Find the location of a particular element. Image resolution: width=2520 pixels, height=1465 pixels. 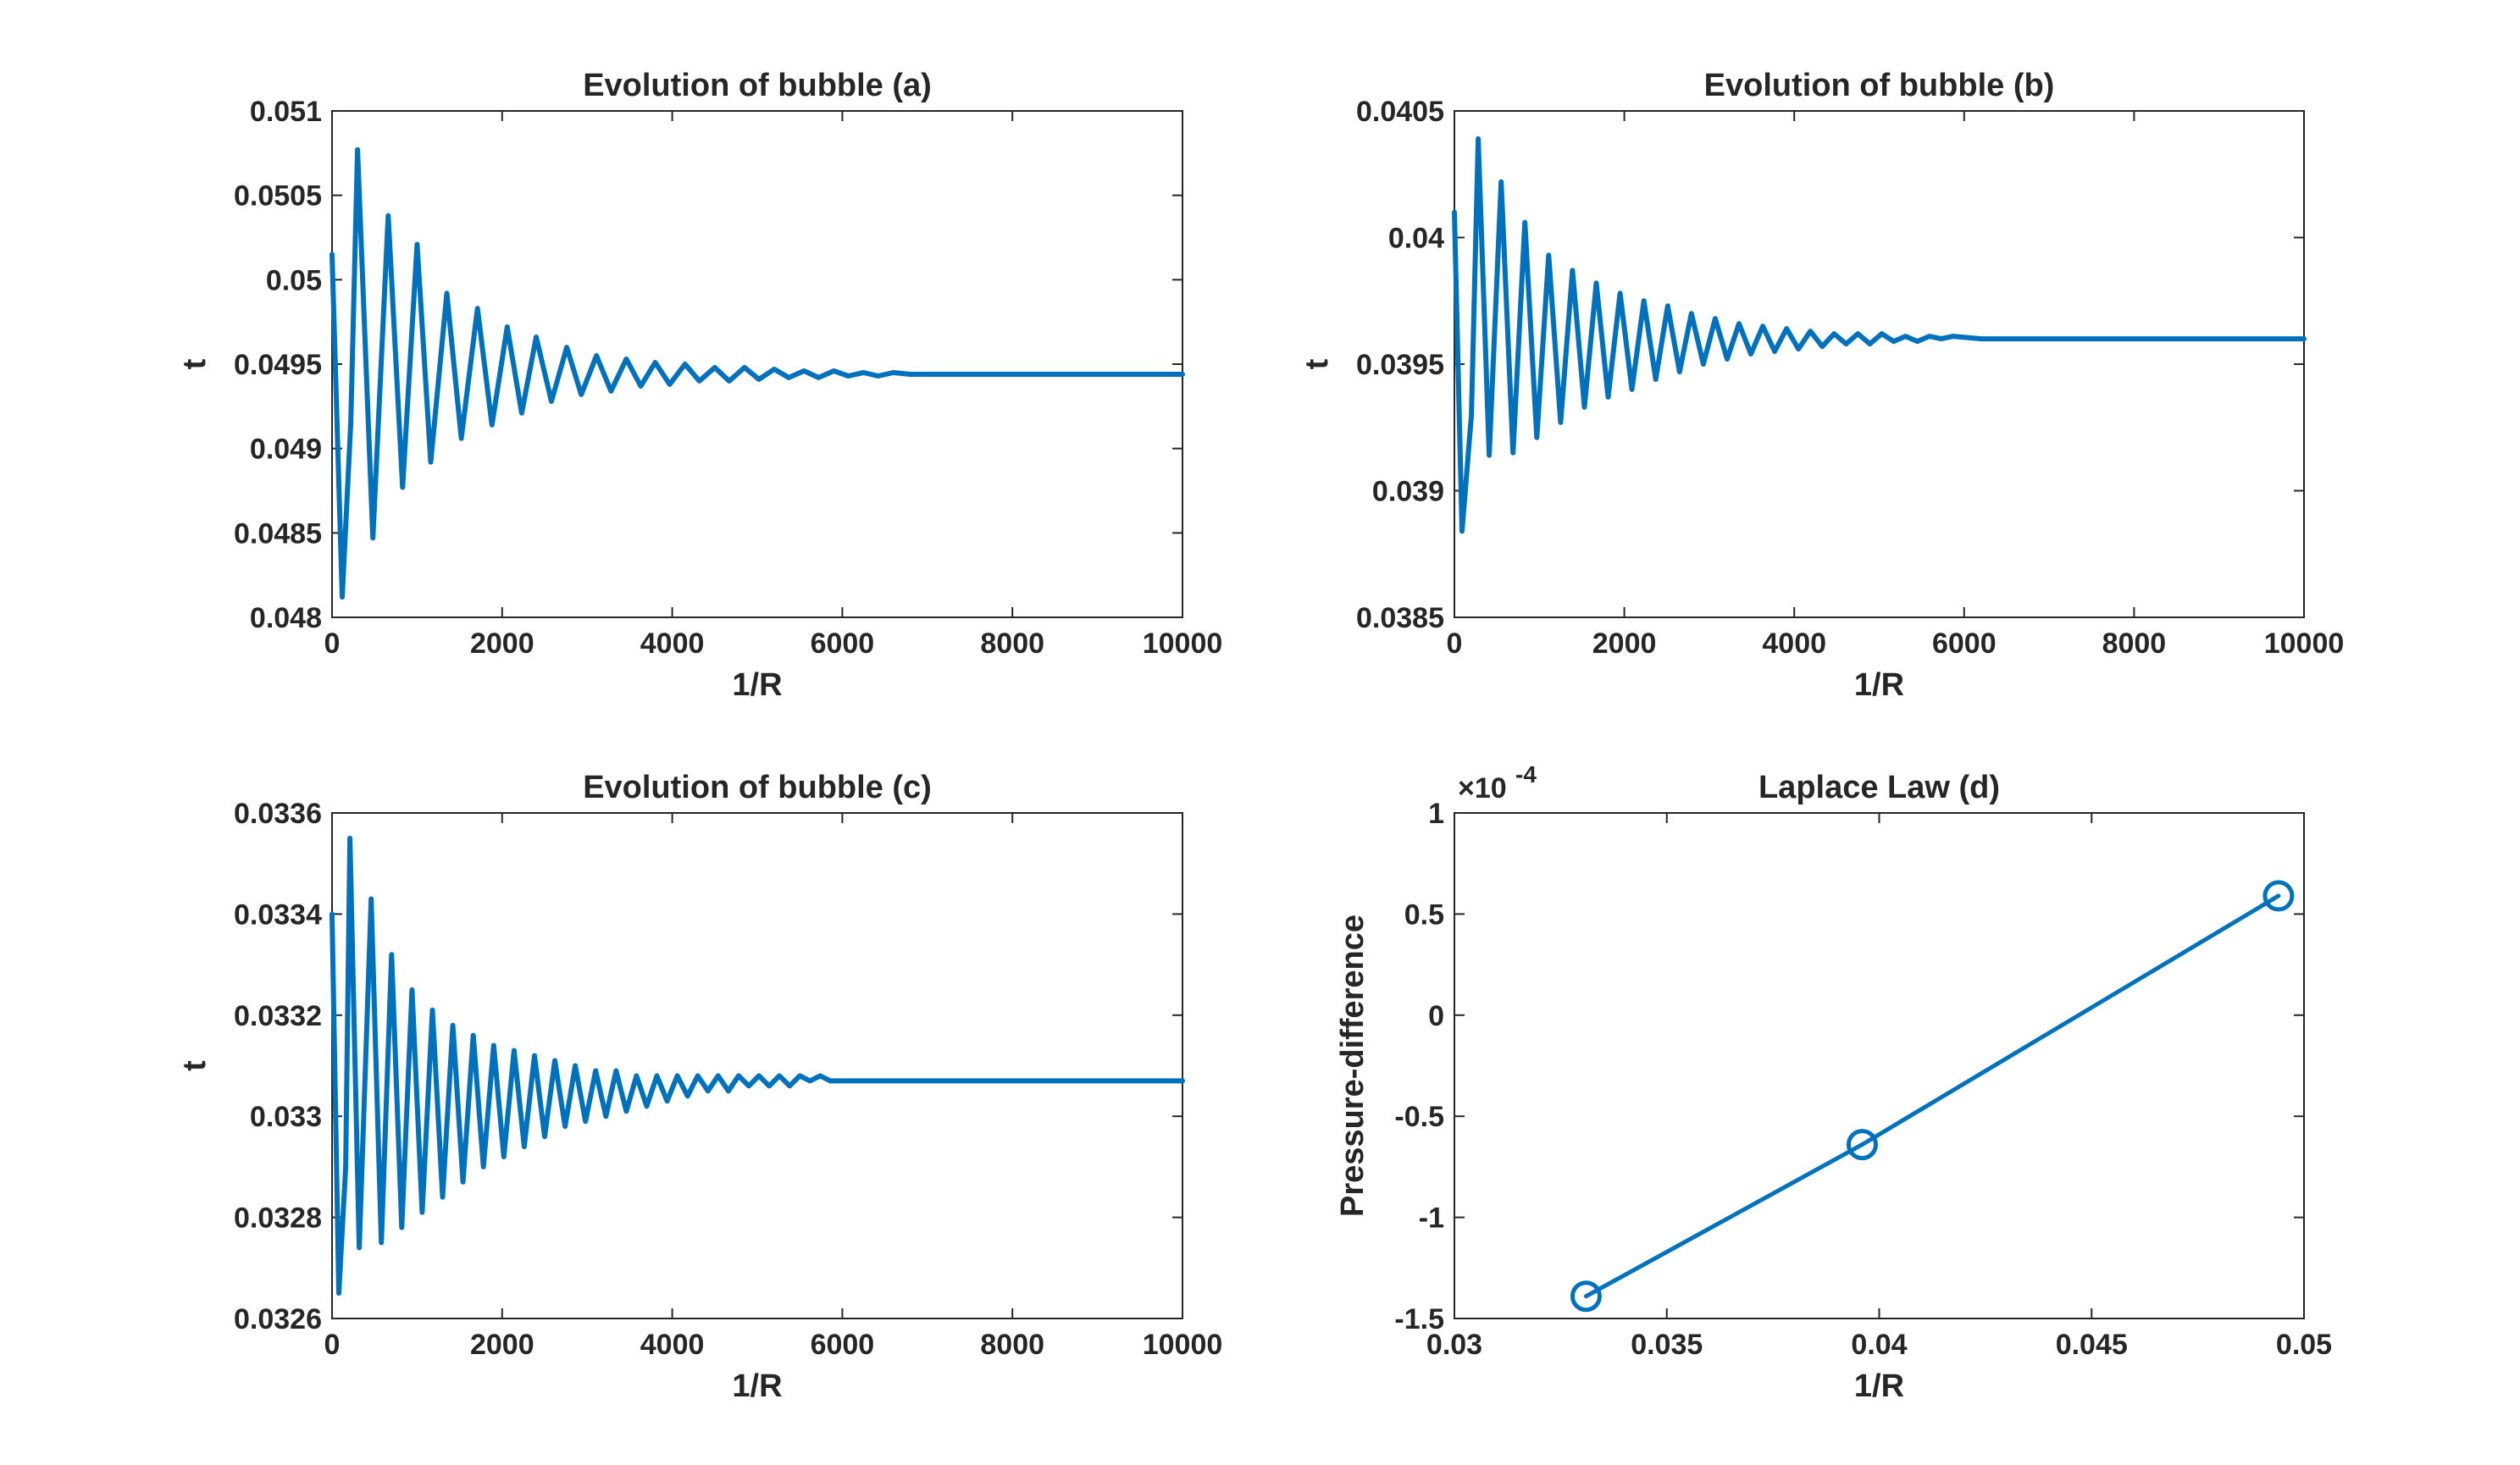

y-tick-label: 0.0485 is located at coordinates (278, 534).